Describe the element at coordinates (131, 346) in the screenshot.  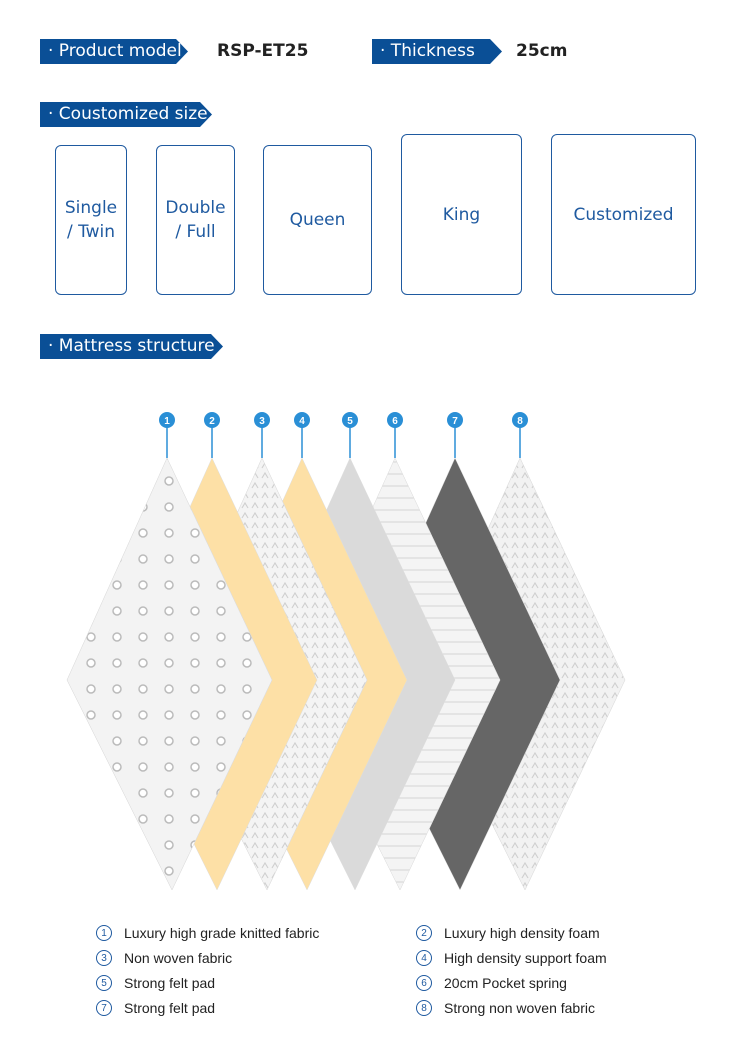
I see `mattress-structure-title: · Mattress structure` at that location.